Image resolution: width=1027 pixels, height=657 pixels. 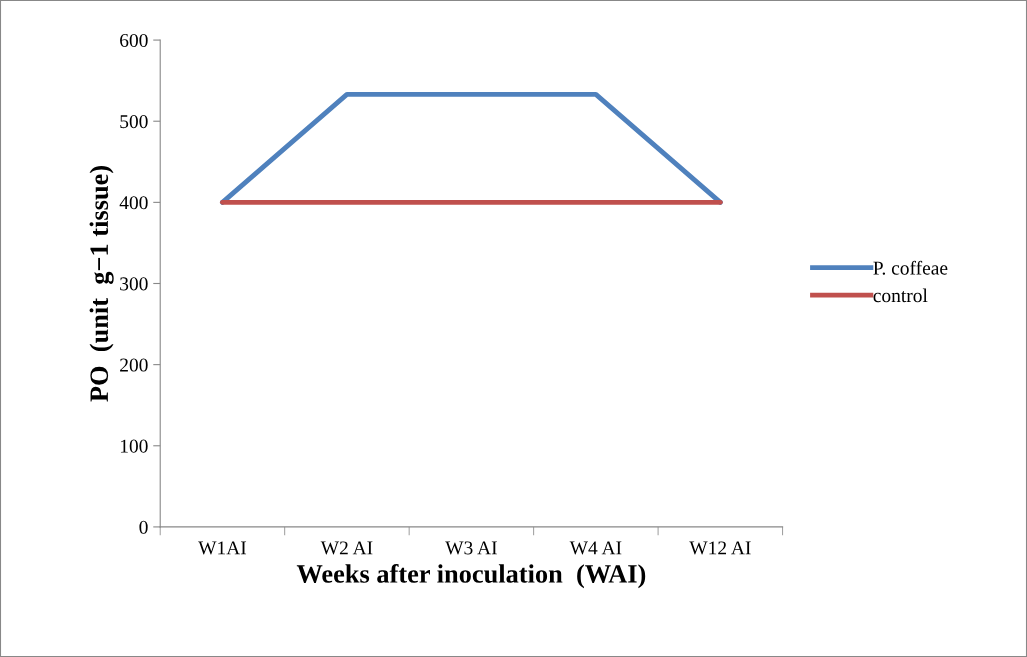 What do you see at coordinates (595, 548) in the screenshot?
I see `x-tick-label: W4 AI` at bounding box center [595, 548].